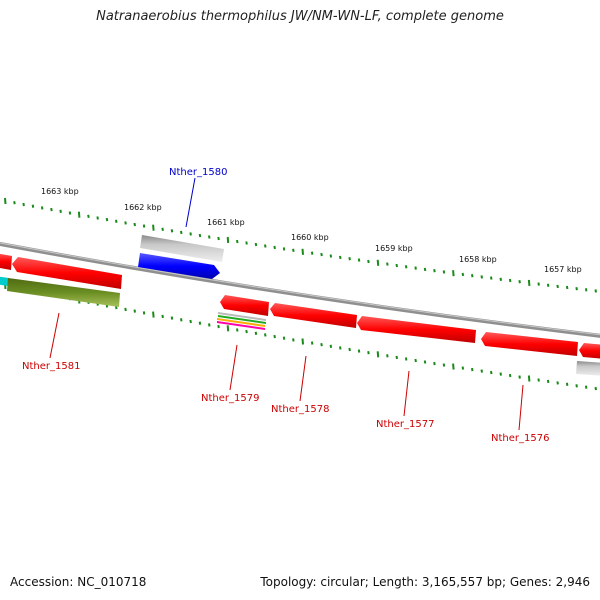  Describe the element at coordinates (60, 191) in the screenshot. I see `scale-label-1663: 1663 kbp` at that location.